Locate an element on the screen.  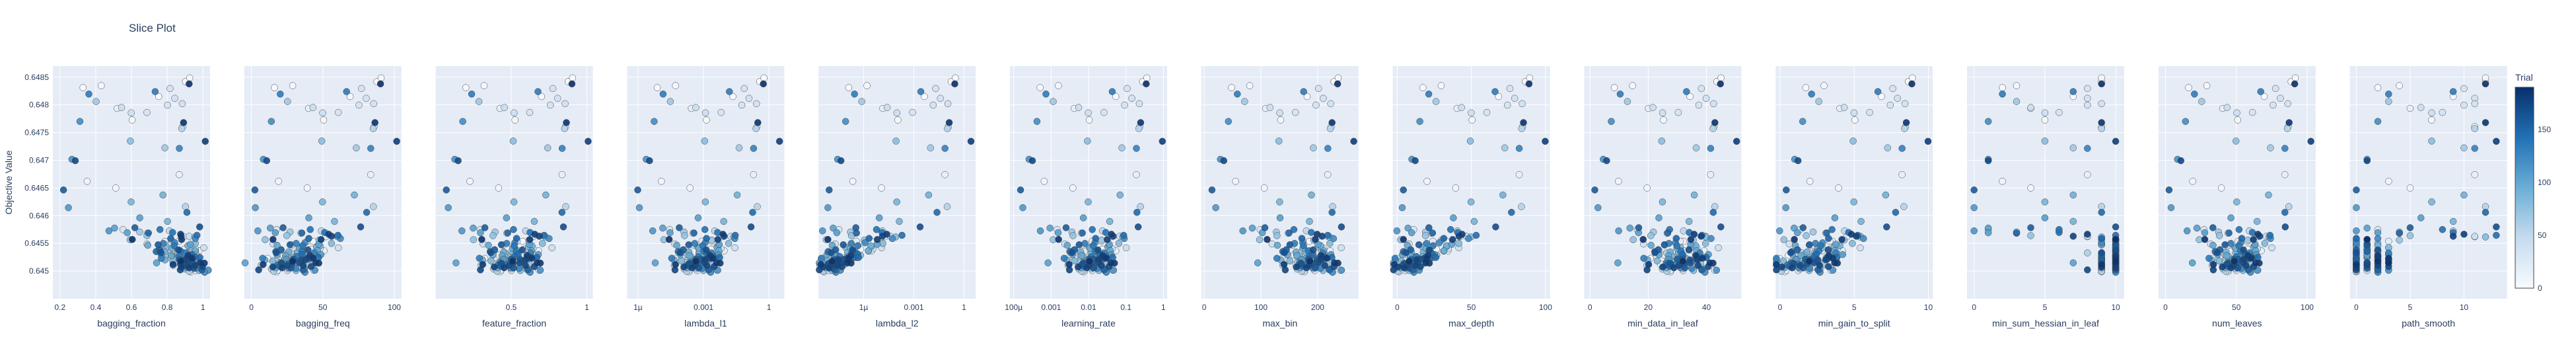
points-min_data_in_leaf is located at coordinates (1666, 175).